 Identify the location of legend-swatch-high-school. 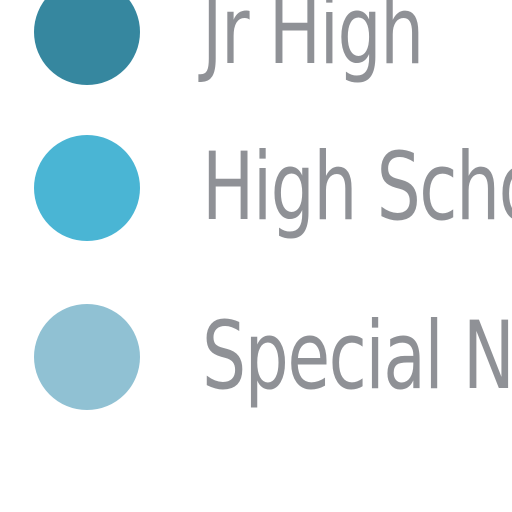
(87, 188).